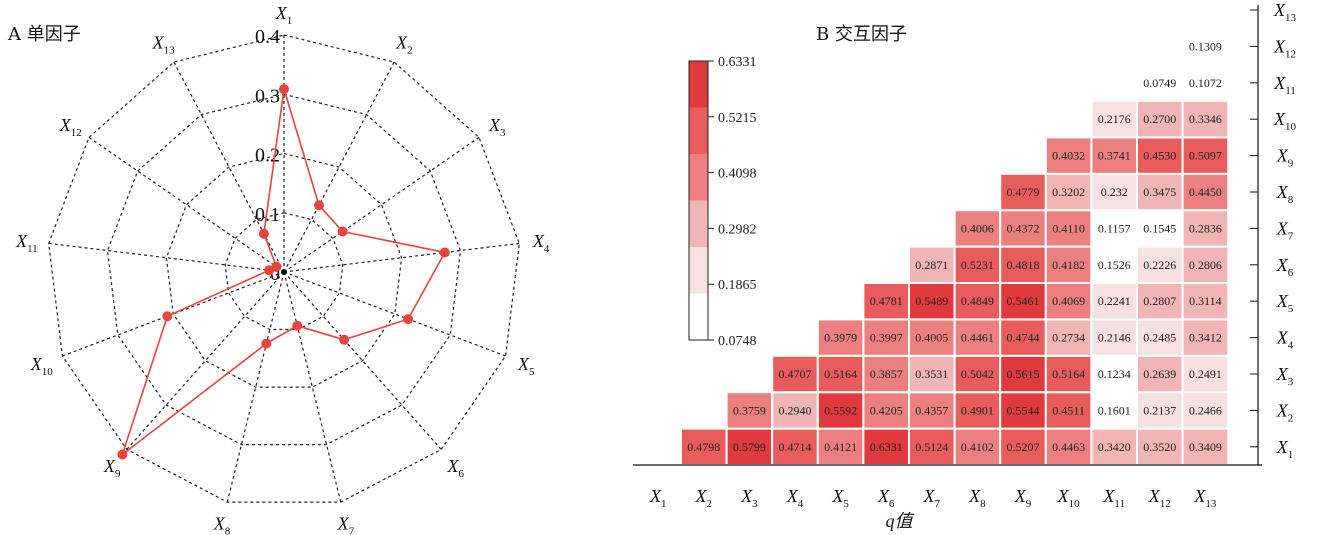 The width and height of the screenshot is (1317, 535). What do you see at coordinates (749, 447) in the screenshot?
I see `heatmap-cell-value: 0.5799` at bounding box center [749, 447].